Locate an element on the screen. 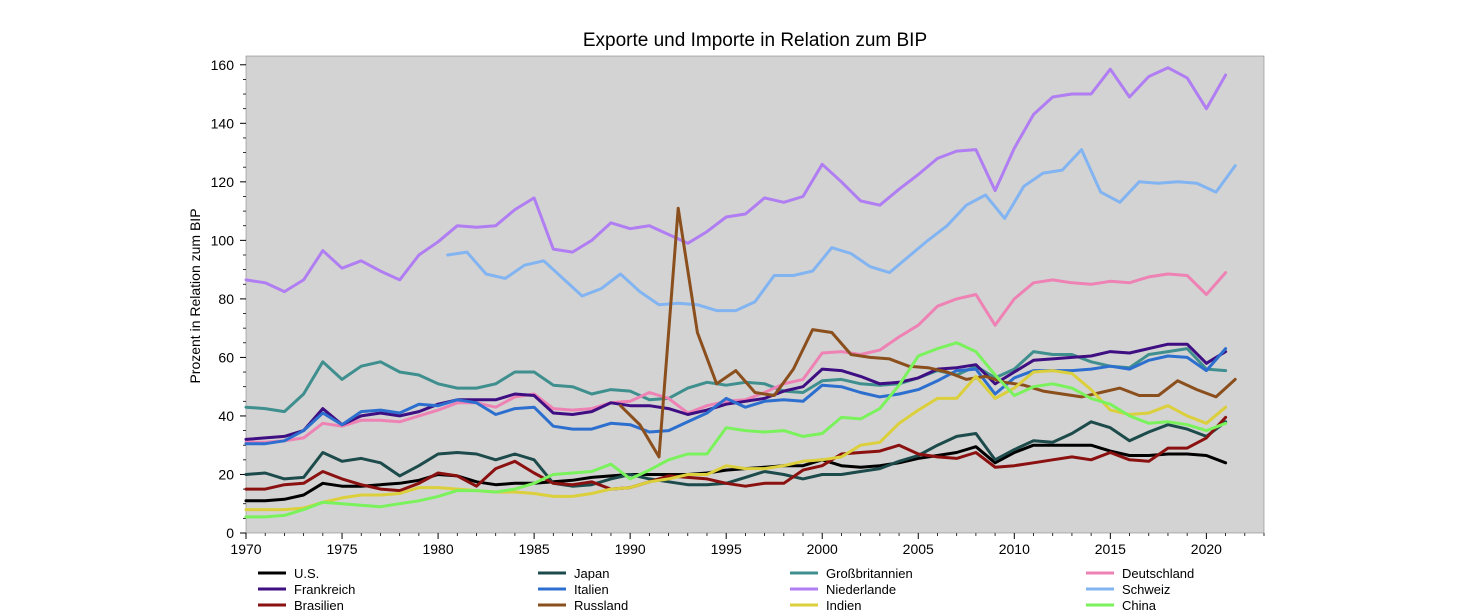 The width and height of the screenshot is (1474, 616). x-tick-label: 1980 is located at coordinates (437, 549).